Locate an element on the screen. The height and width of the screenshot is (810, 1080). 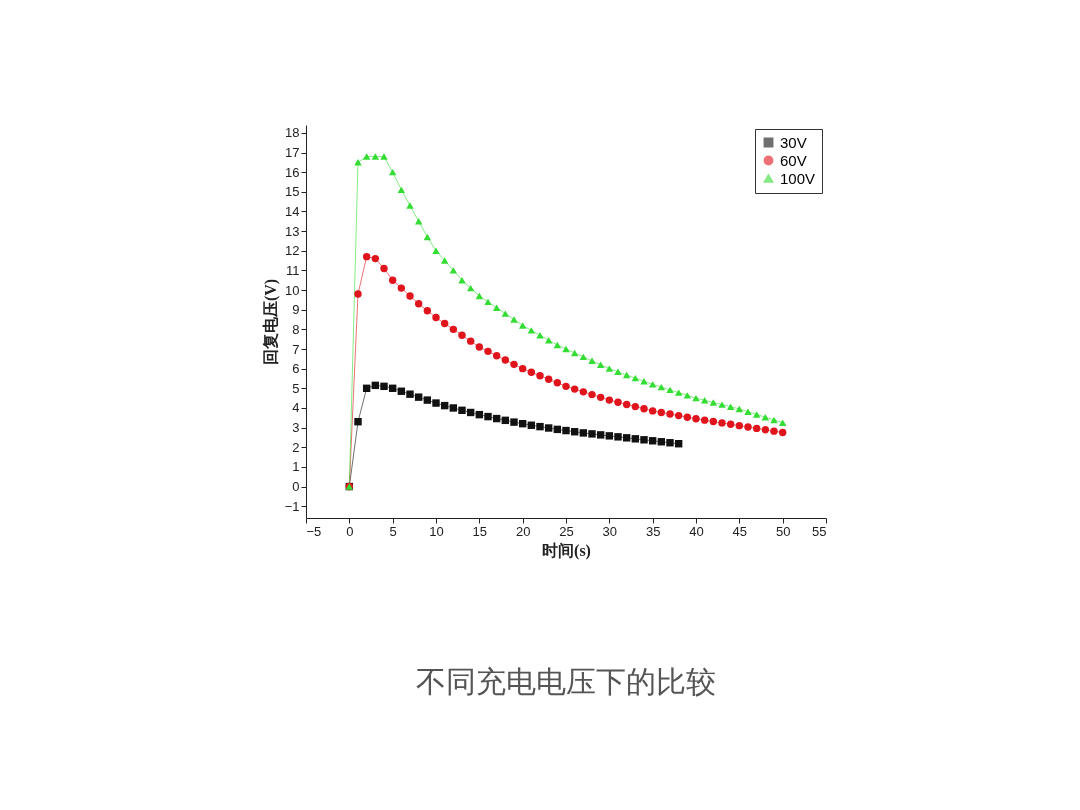
x-tick-label: 10 is located at coordinates (436, 531).